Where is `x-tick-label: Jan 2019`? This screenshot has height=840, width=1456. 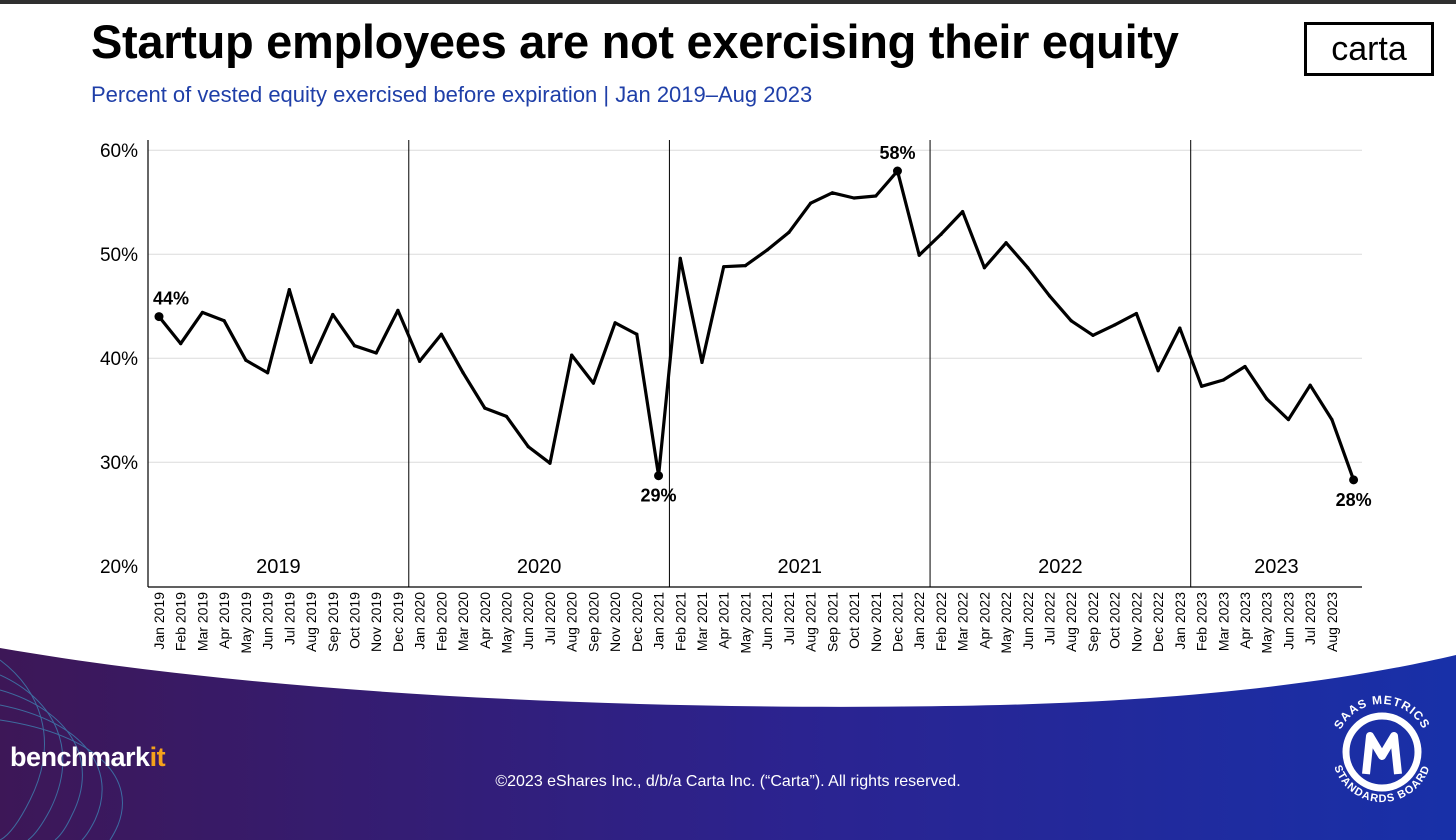
x-tick-label: Jan 2019 is located at coordinates (159, 621).